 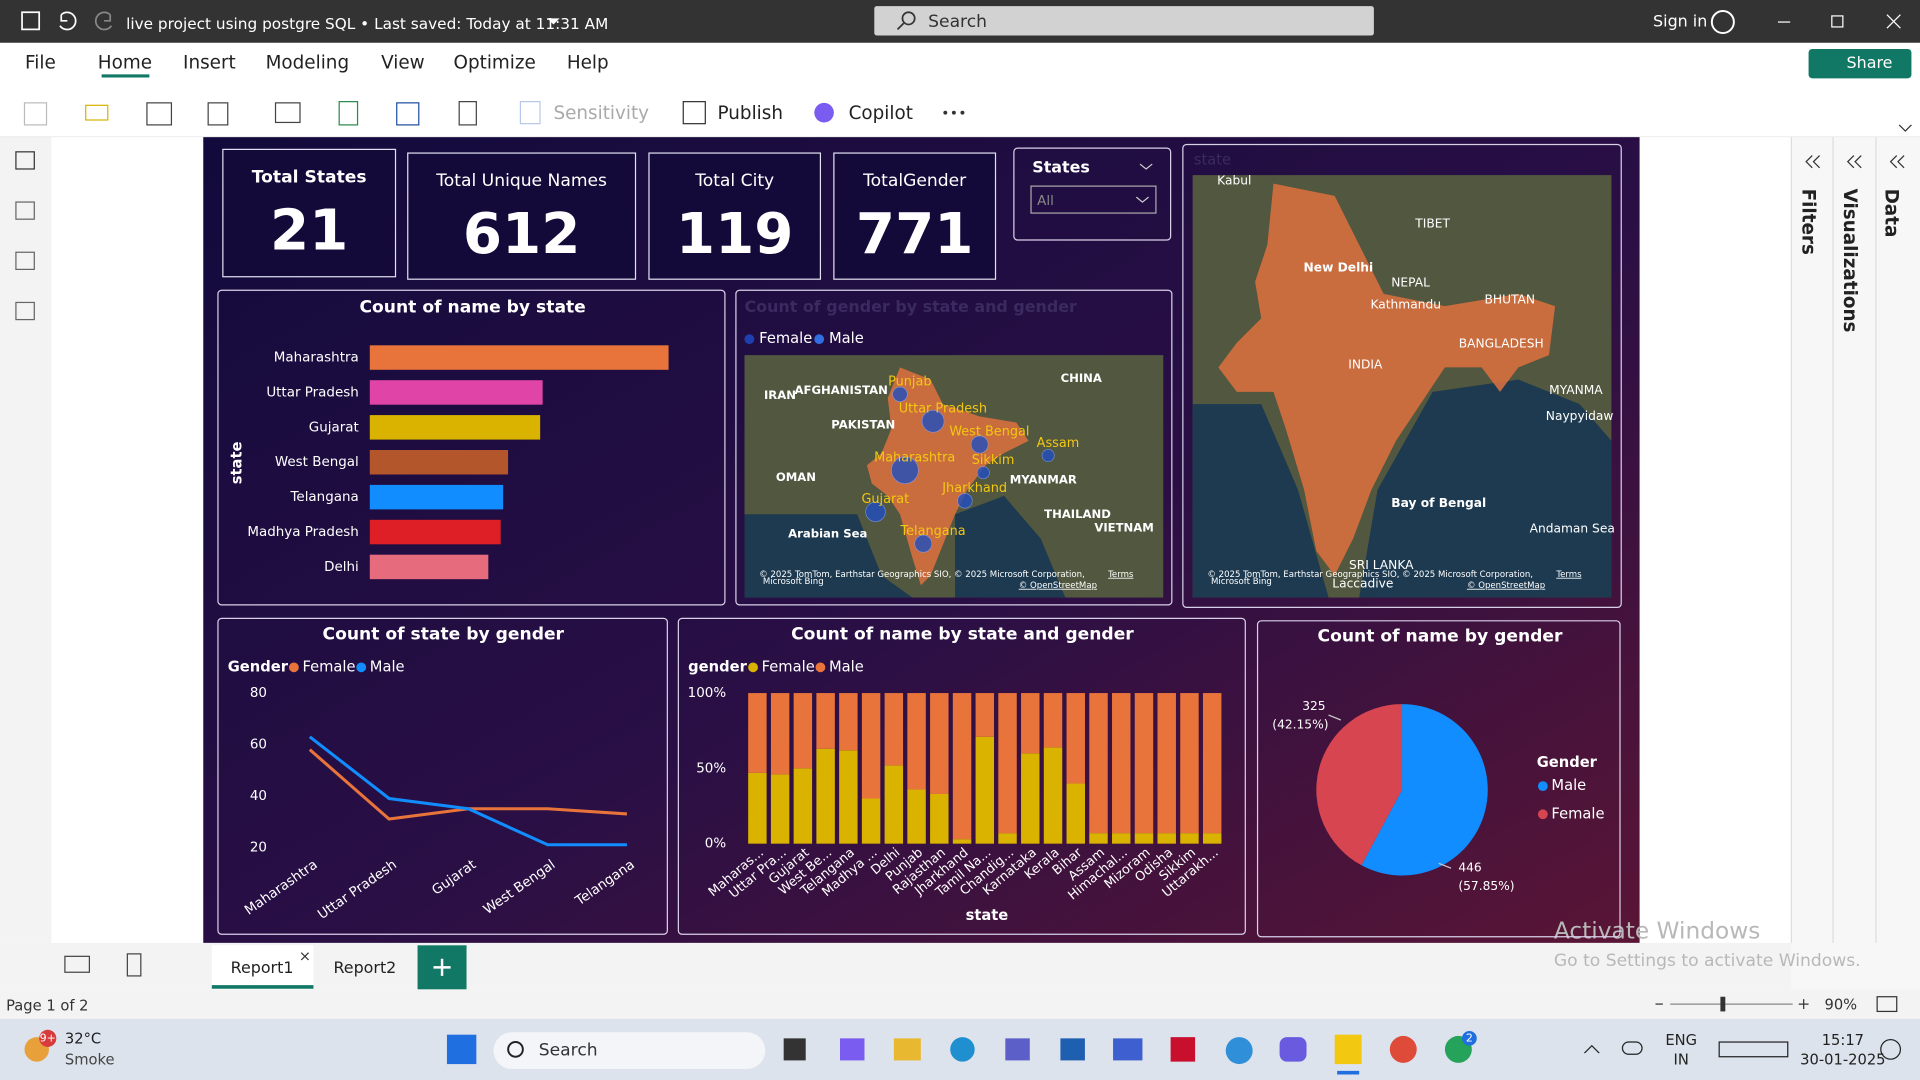 I want to click on clock: 15:17, so click(x=1843, y=1040).